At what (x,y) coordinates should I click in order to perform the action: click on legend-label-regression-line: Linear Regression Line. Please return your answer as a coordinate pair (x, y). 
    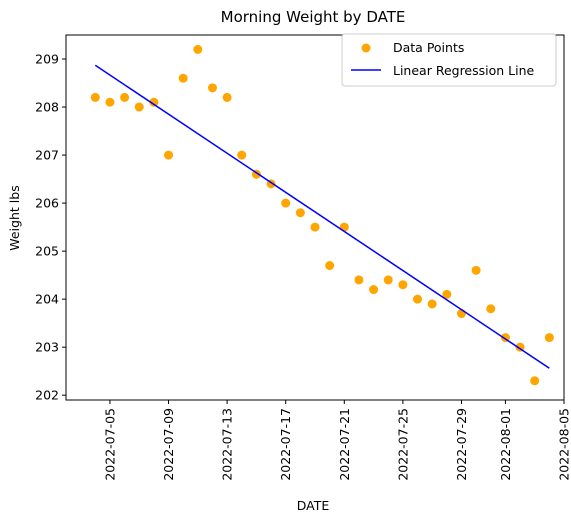
    Looking at the image, I should click on (464, 70).